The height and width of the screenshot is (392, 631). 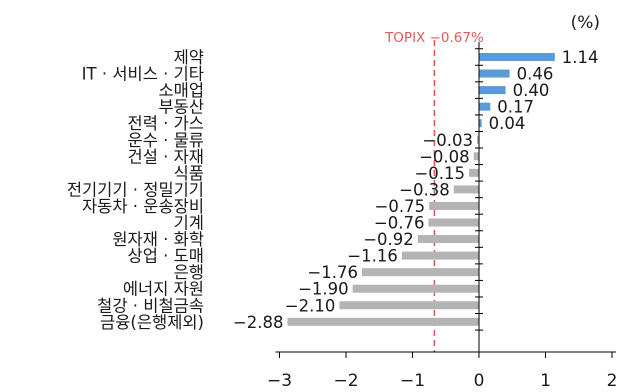 What do you see at coordinates (515, 107) in the screenshot?
I see `value-label: 0.17` at bounding box center [515, 107].